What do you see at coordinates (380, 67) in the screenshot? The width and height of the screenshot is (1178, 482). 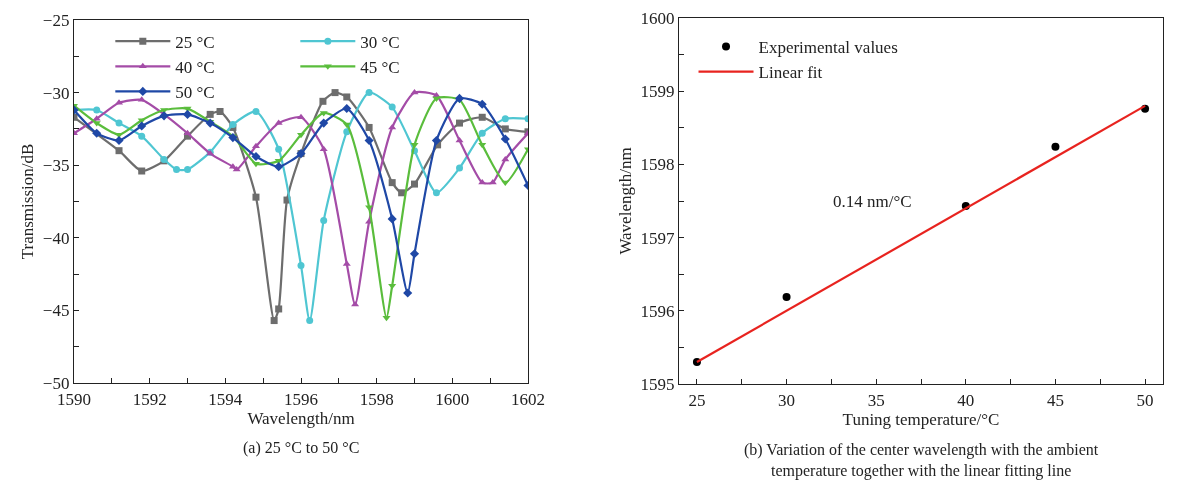 I see `legend-label: 45 °C` at bounding box center [380, 67].